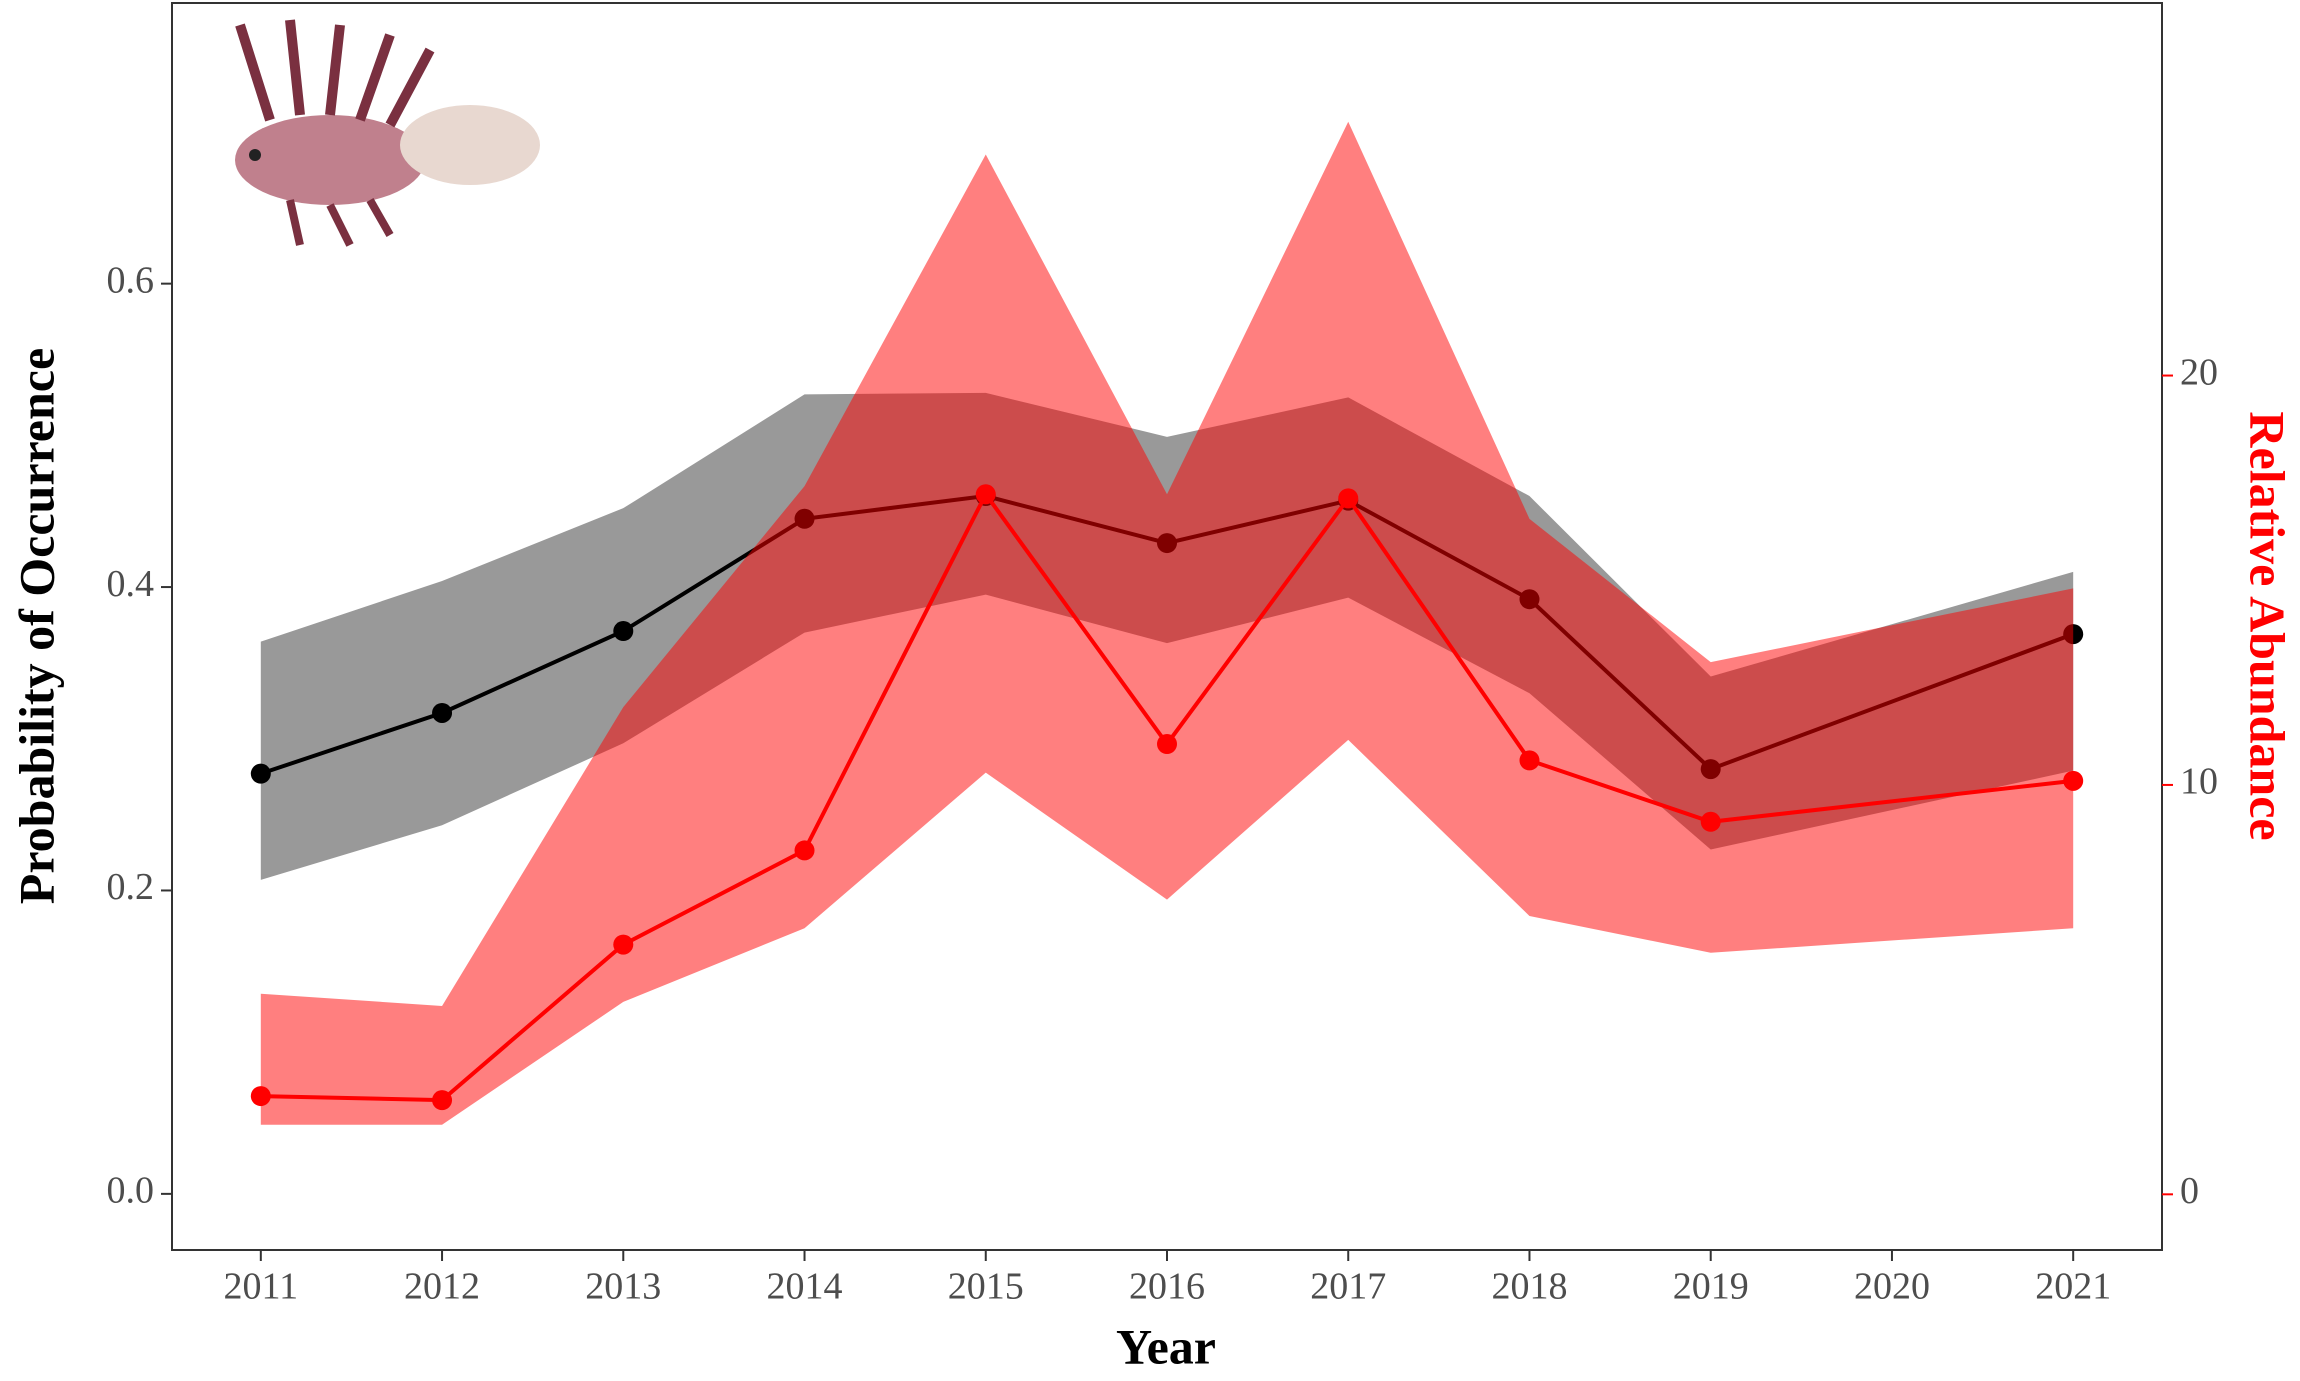 The height and width of the screenshot is (1381, 2300). I want to click on x-tick-label: 2015, so click(986, 1287).